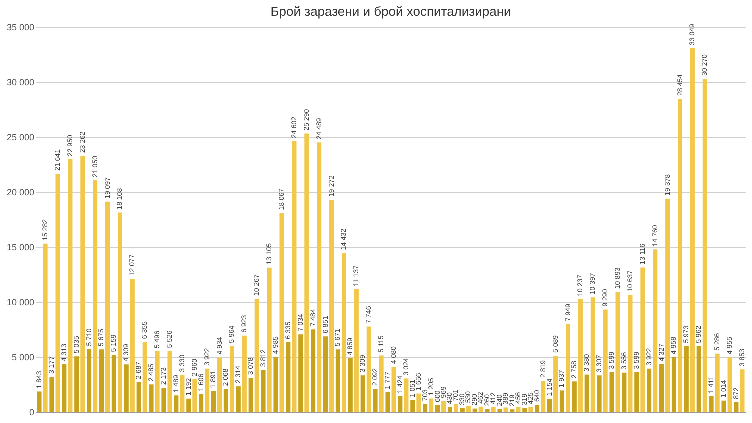 This screenshot has height=423, width=752. I want to click on y-tick-label: 25 000, so click(20, 137).